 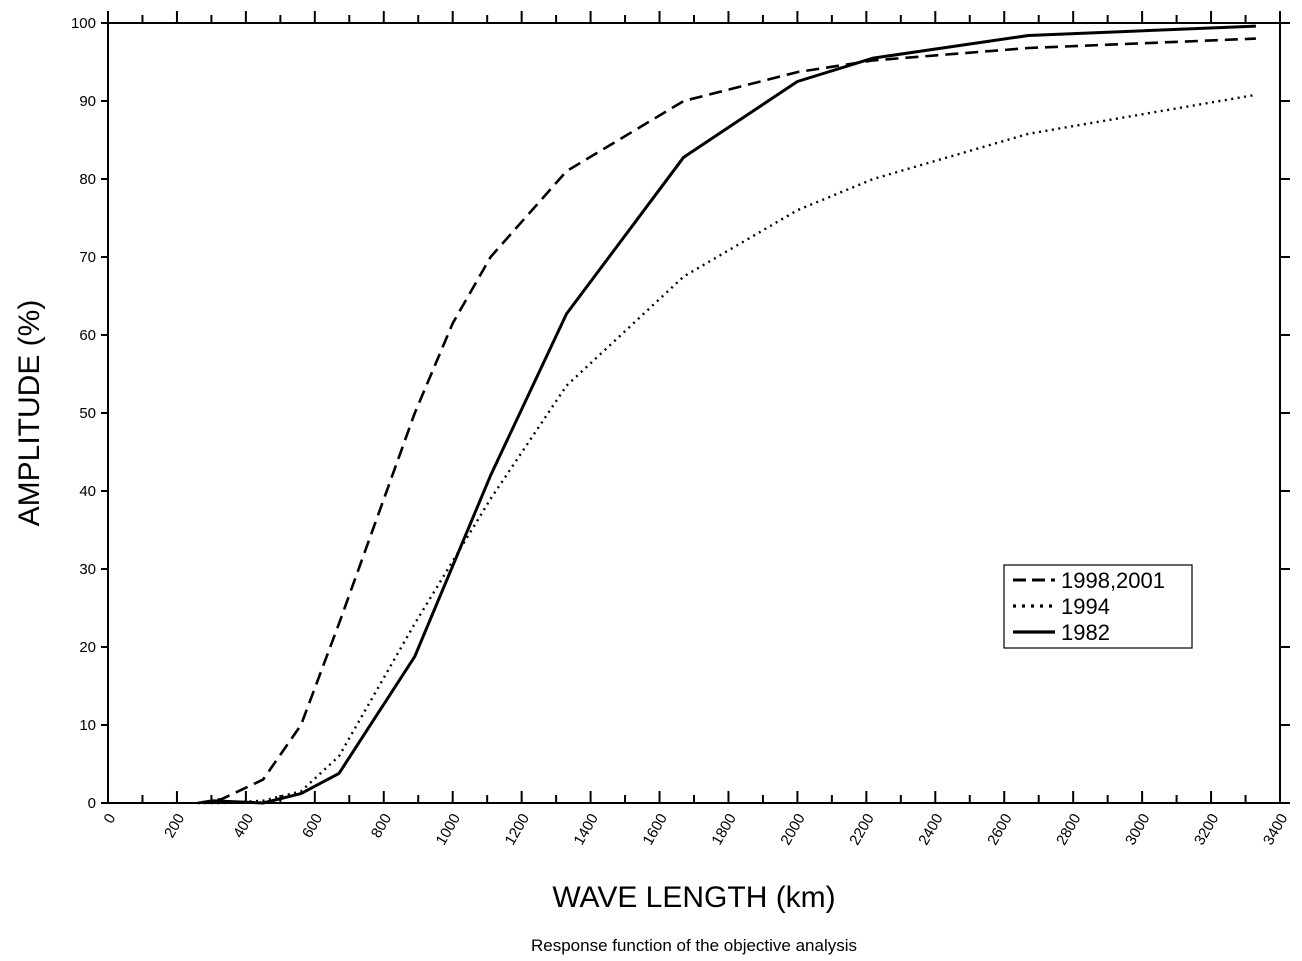 What do you see at coordinates (1085, 606) in the screenshot?
I see `legend-label-1994: 1994` at bounding box center [1085, 606].